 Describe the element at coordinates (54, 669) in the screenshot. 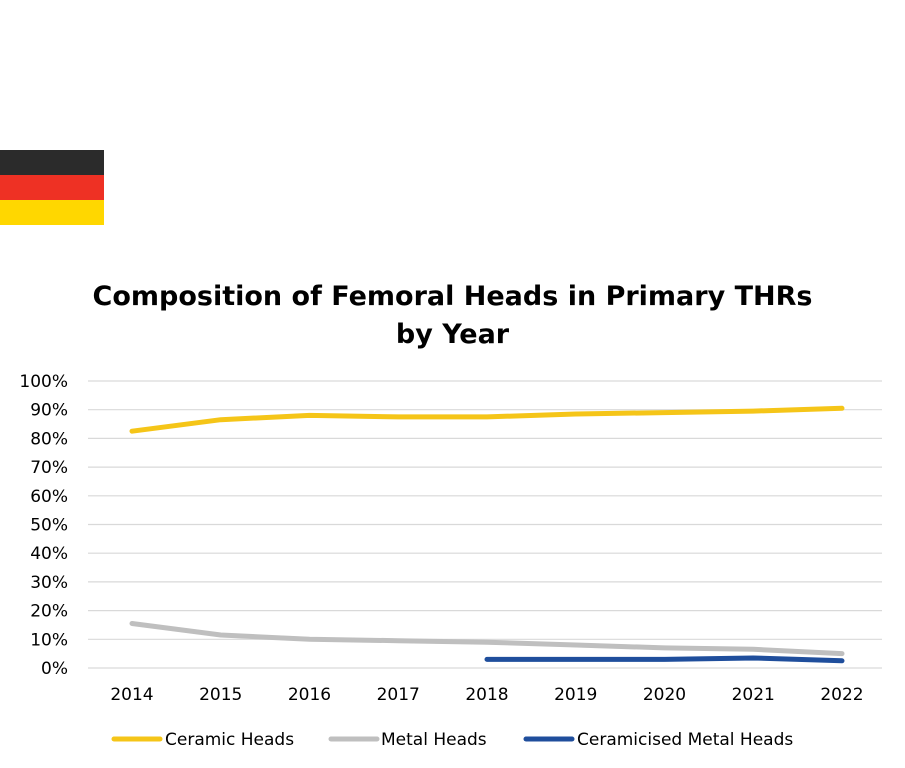

I see `y-tick-label: 0%` at that location.